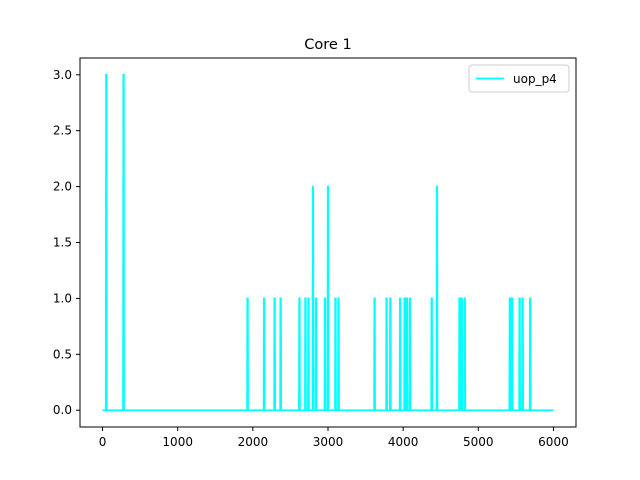 The image size is (640, 480). What do you see at coordinates (62, 410) in the screenshot?
I see `y-tick-label: 0.0` at bounding box center [62, 410].